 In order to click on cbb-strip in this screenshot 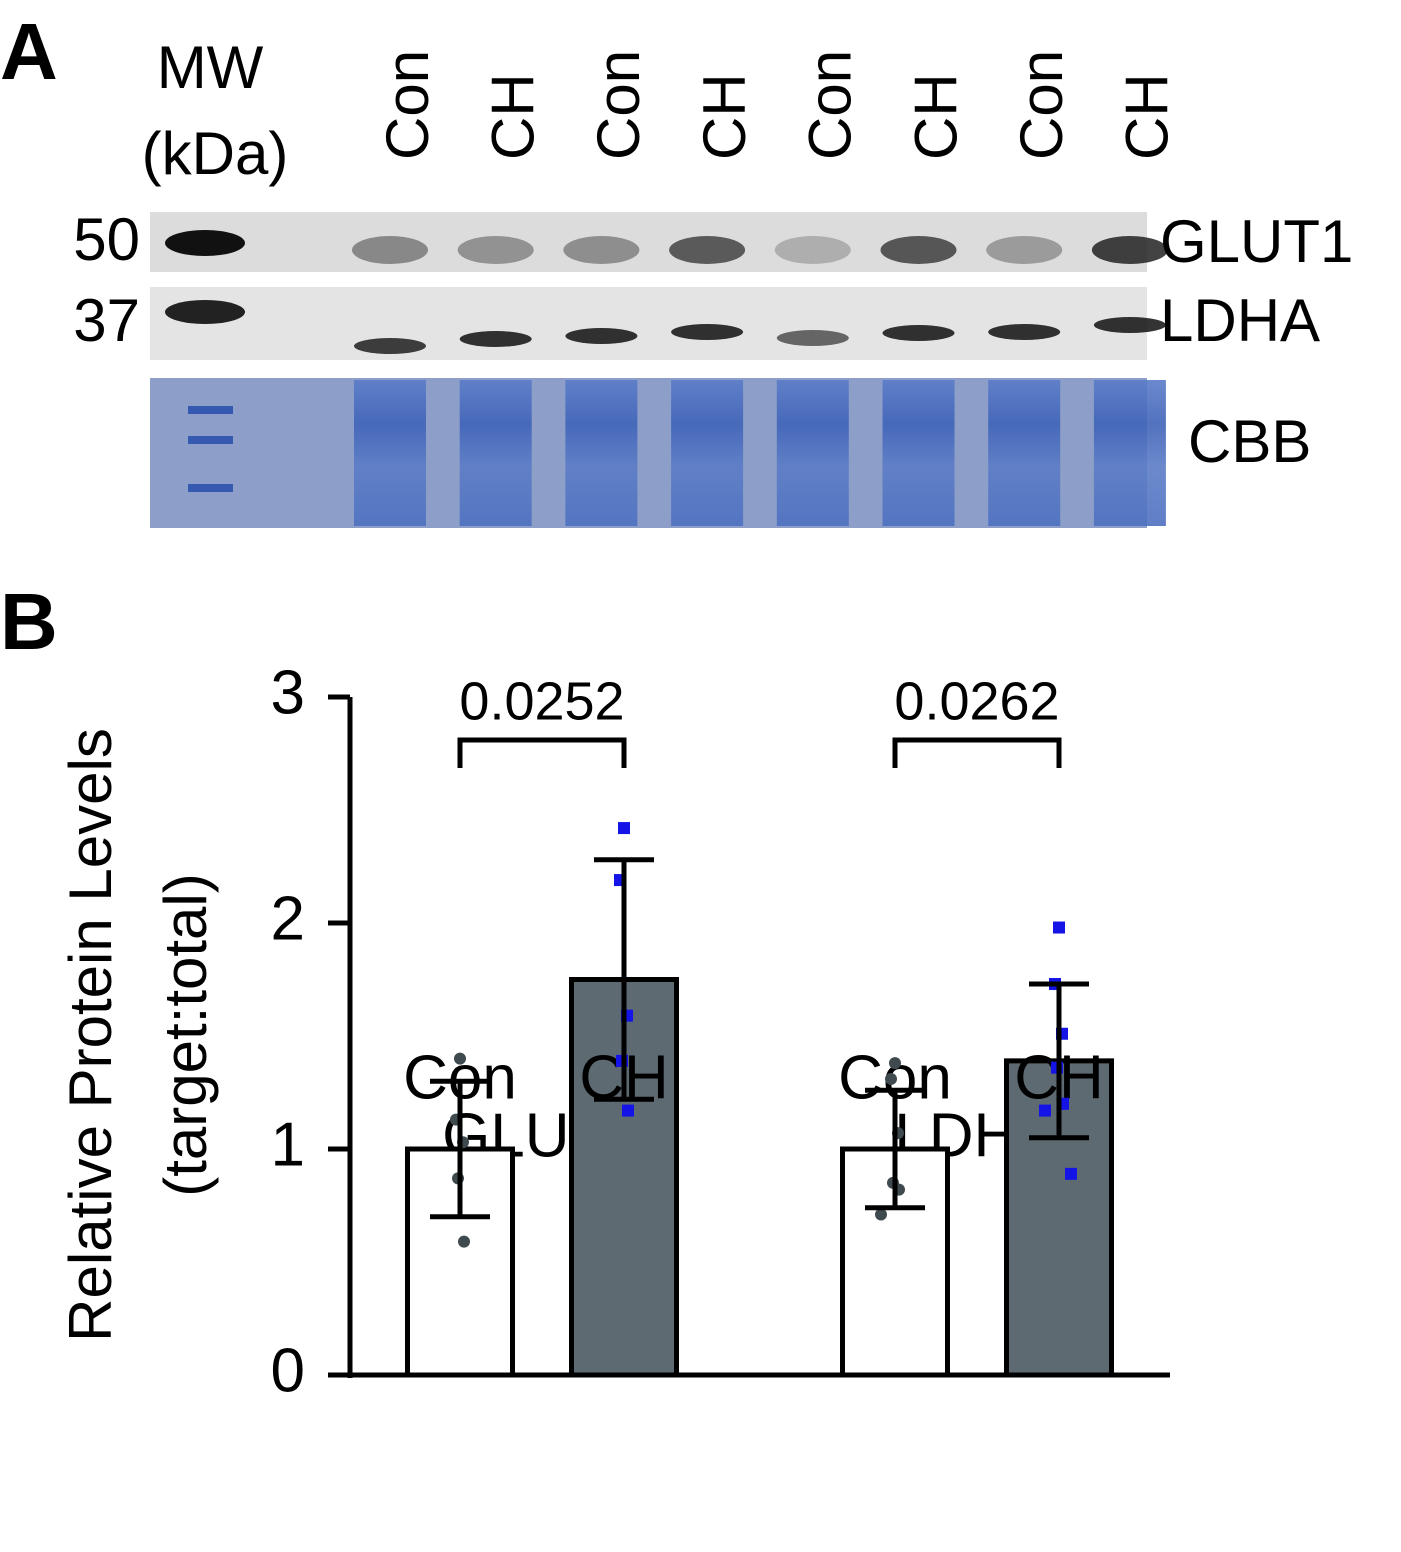, I will do `click(648, 453)`.